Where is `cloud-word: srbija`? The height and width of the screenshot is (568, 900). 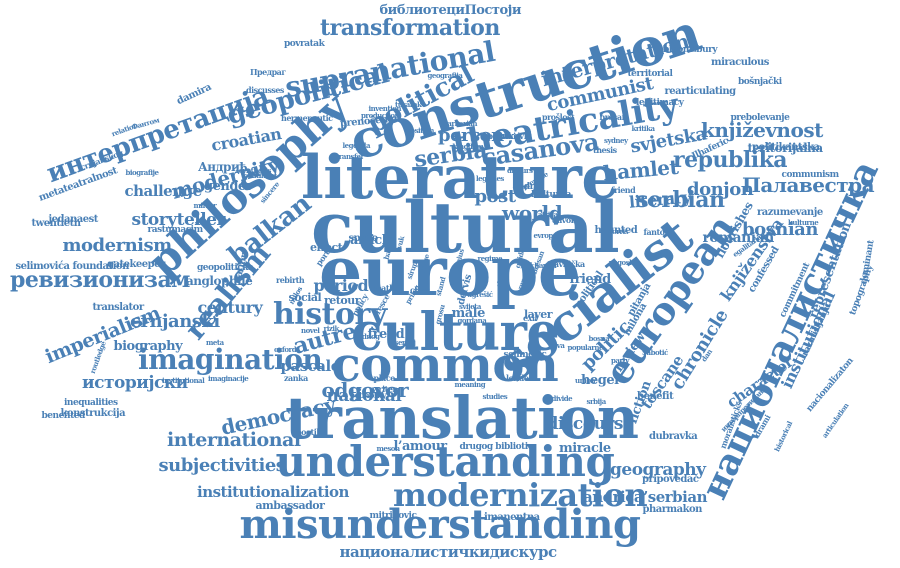 cloud-word: srbija is located at coordinates (596, 401).